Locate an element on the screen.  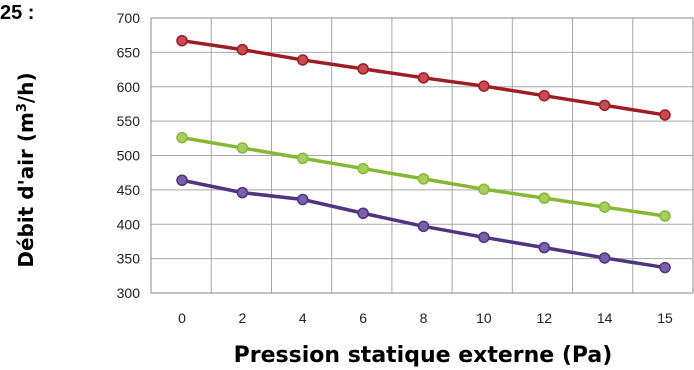
y-axis-title-prefix: Débit d'air (m is located at coordinates (26, 189).